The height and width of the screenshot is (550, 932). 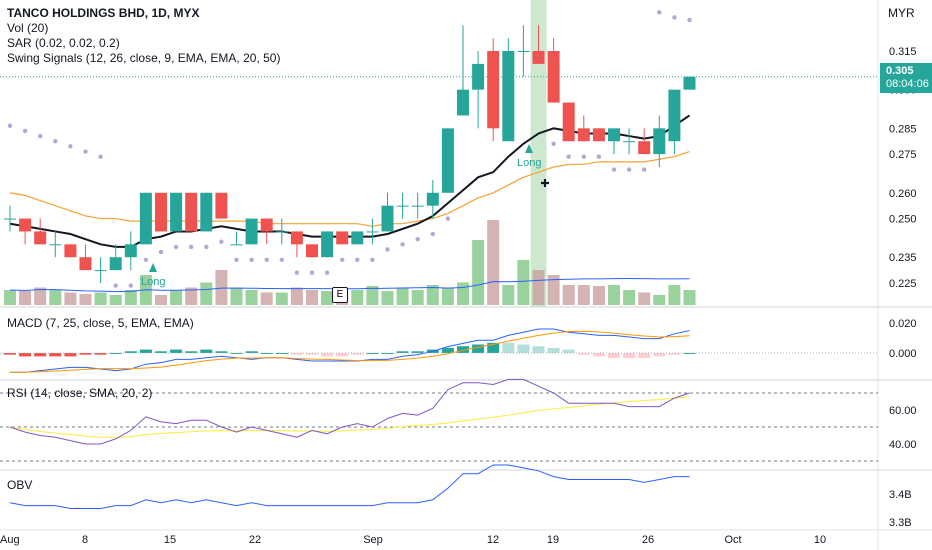 What do you see at coordinates (255, 540) in the screenshot?
I see `time-tick-label: 22` at bounding box center [255, 540].